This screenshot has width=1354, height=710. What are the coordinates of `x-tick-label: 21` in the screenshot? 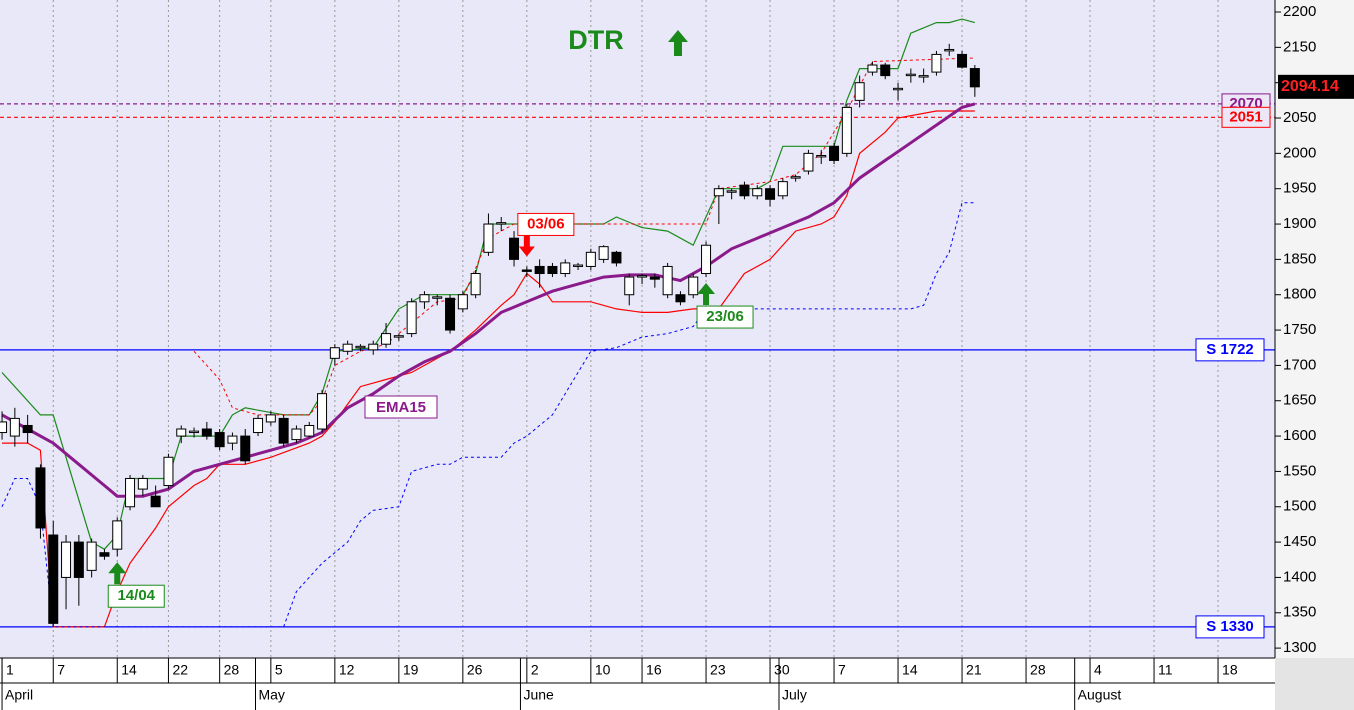 It's located at (974, 670).